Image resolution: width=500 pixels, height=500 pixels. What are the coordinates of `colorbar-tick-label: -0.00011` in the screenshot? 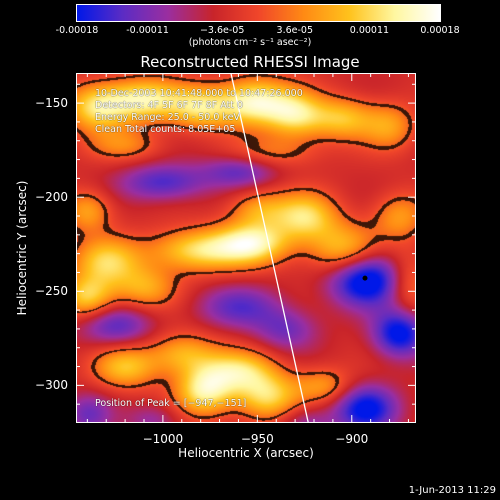 It's located at (147, 30).